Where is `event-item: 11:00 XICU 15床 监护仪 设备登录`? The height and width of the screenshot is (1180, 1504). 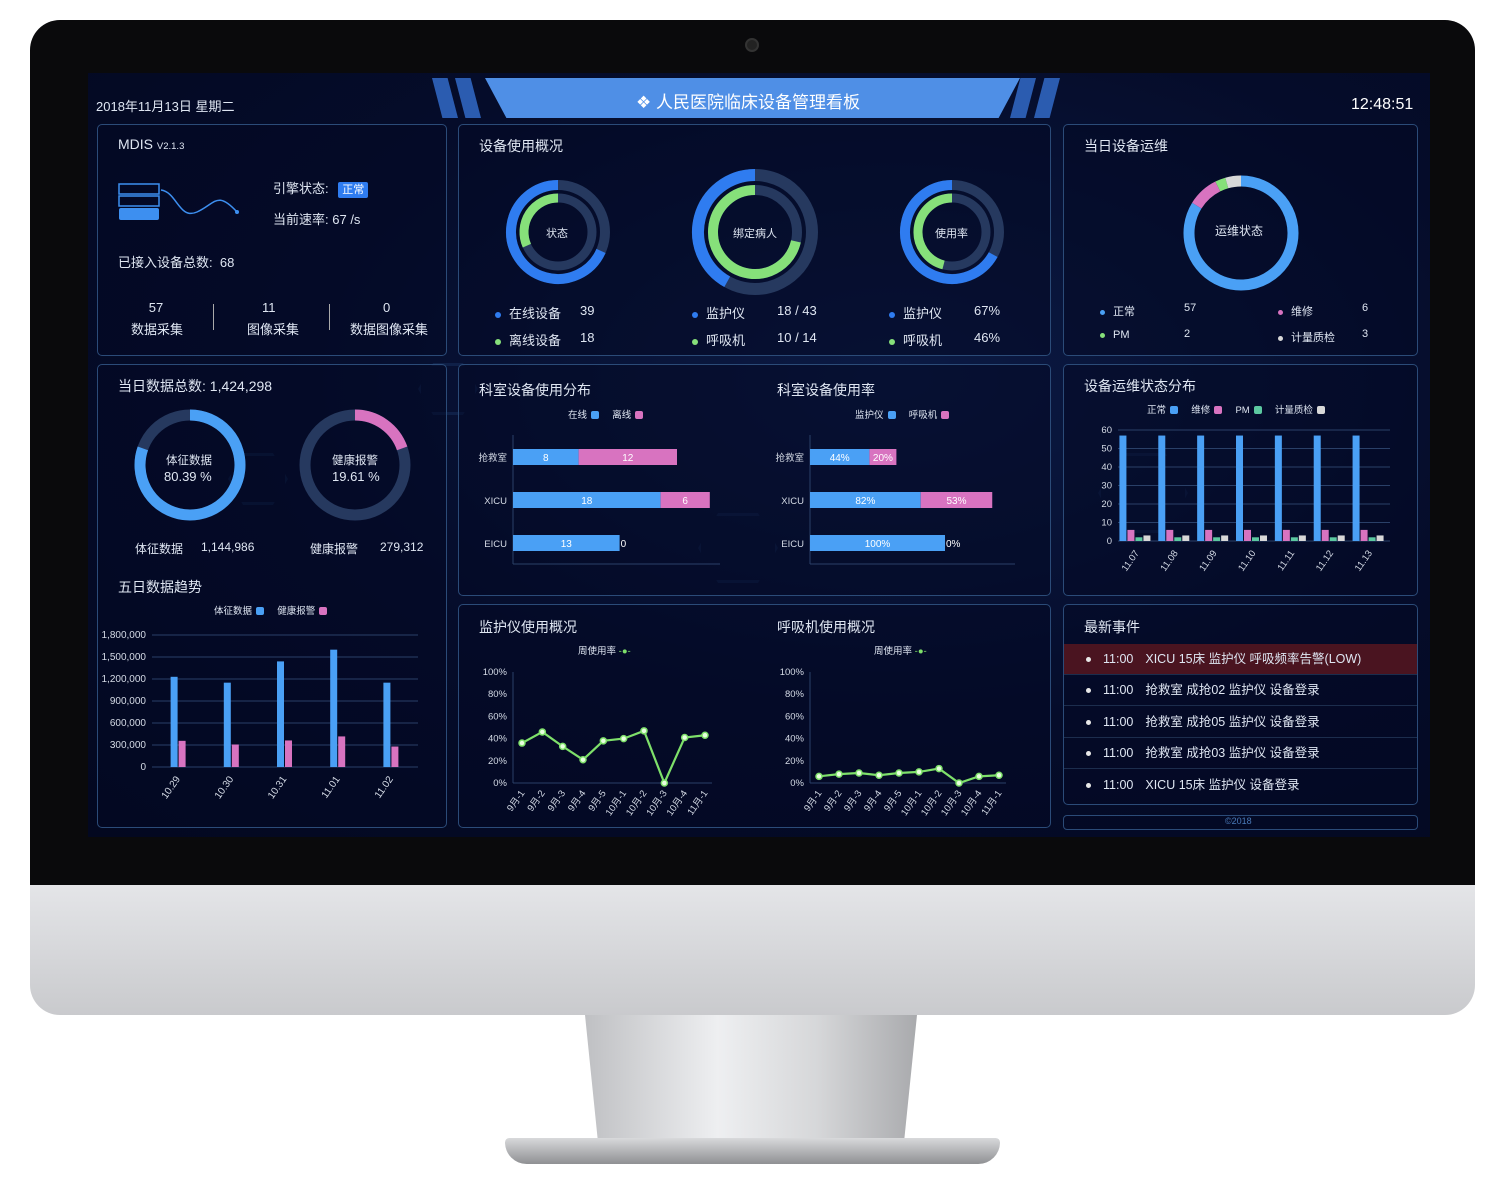
event-item: 11:00 XICU 15床 监护仪 设备登录 is located at coordinates (1240, 785).